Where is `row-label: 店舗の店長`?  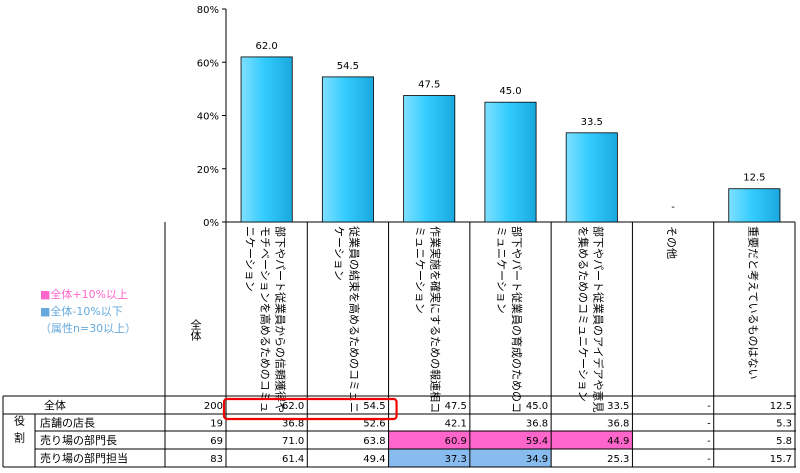 row-label: 店舗の店長 is located at coordinates (67, 423).